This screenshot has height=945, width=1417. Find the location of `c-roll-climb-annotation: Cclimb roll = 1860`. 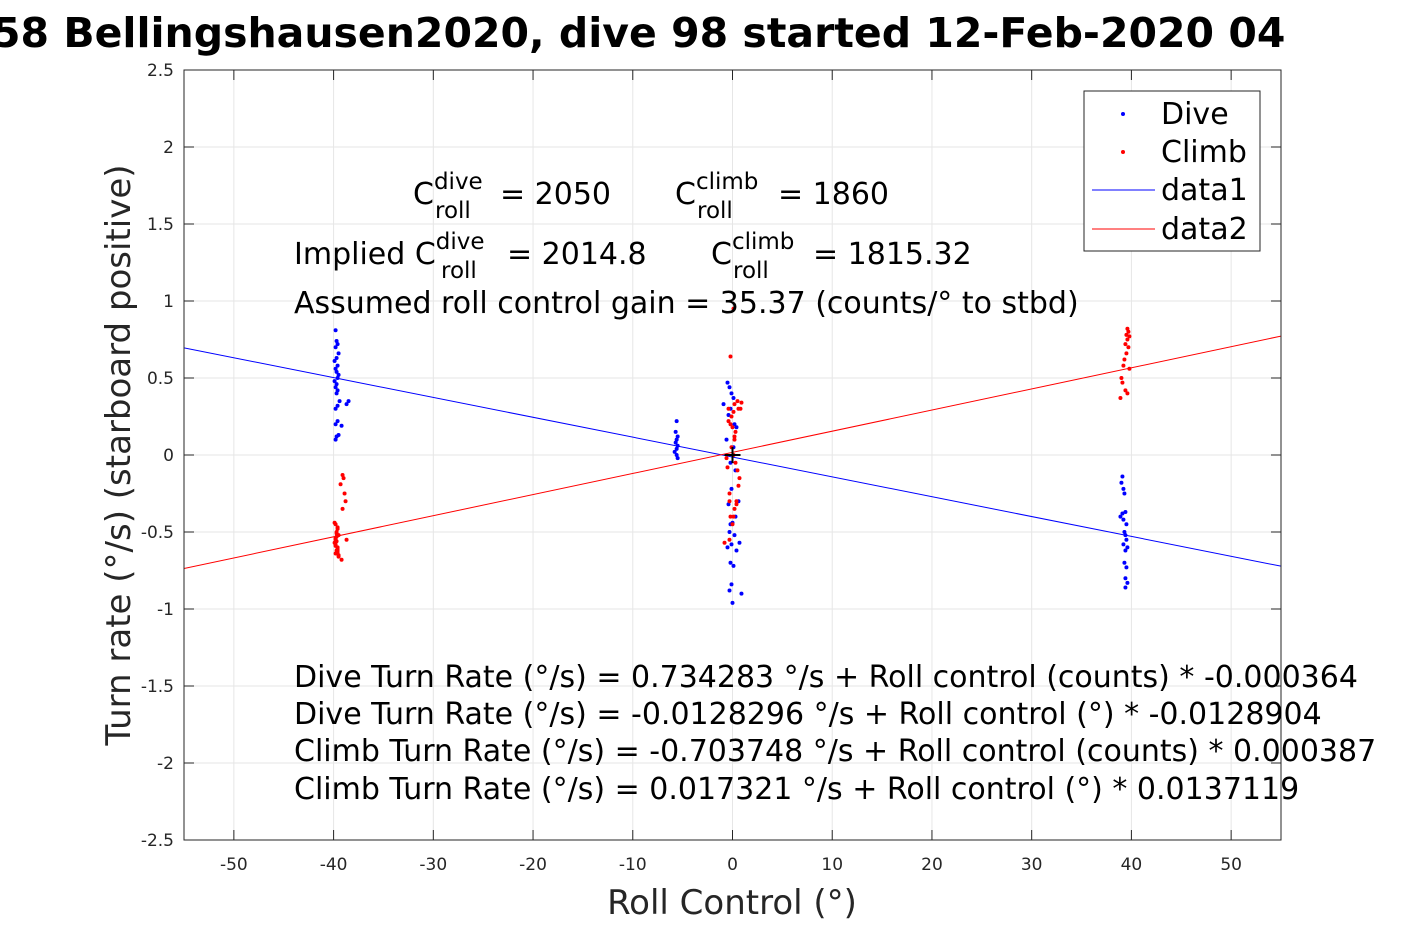

c-roll-climb-annotation: Cclimb roll = 1860 is located at coordinates (782, 196).